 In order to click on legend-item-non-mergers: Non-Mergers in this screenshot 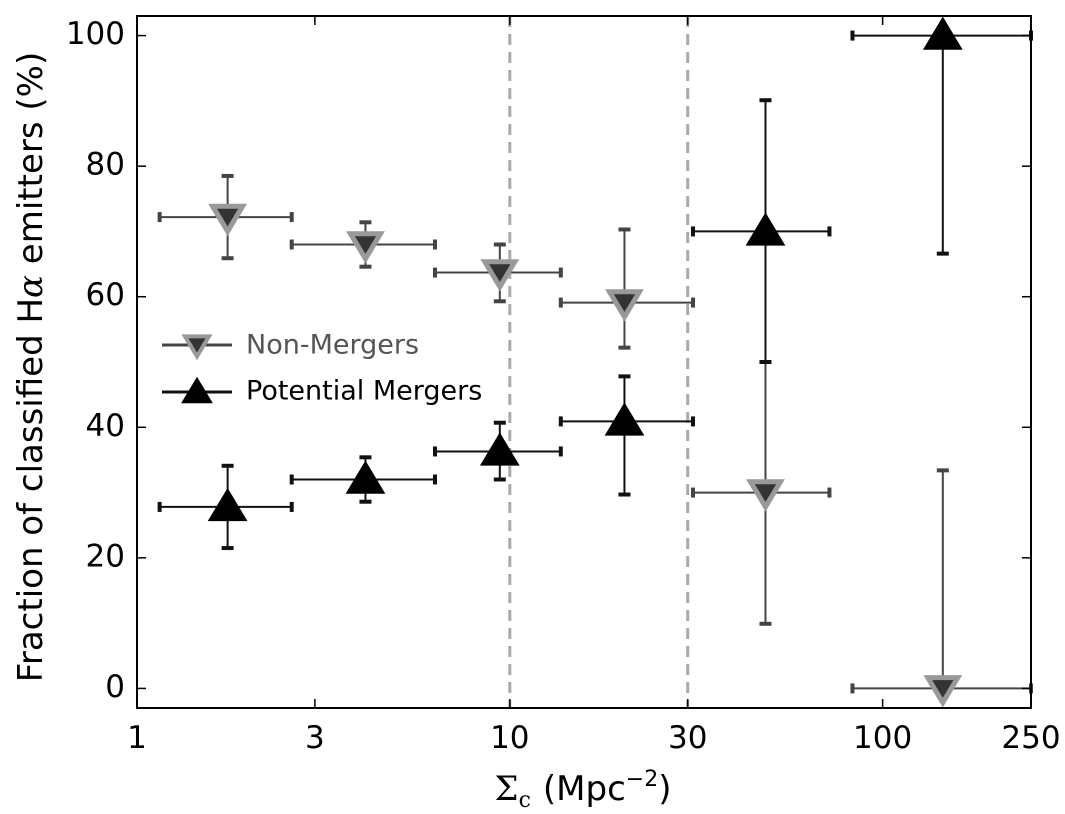, I will do `click(290, 345)`.